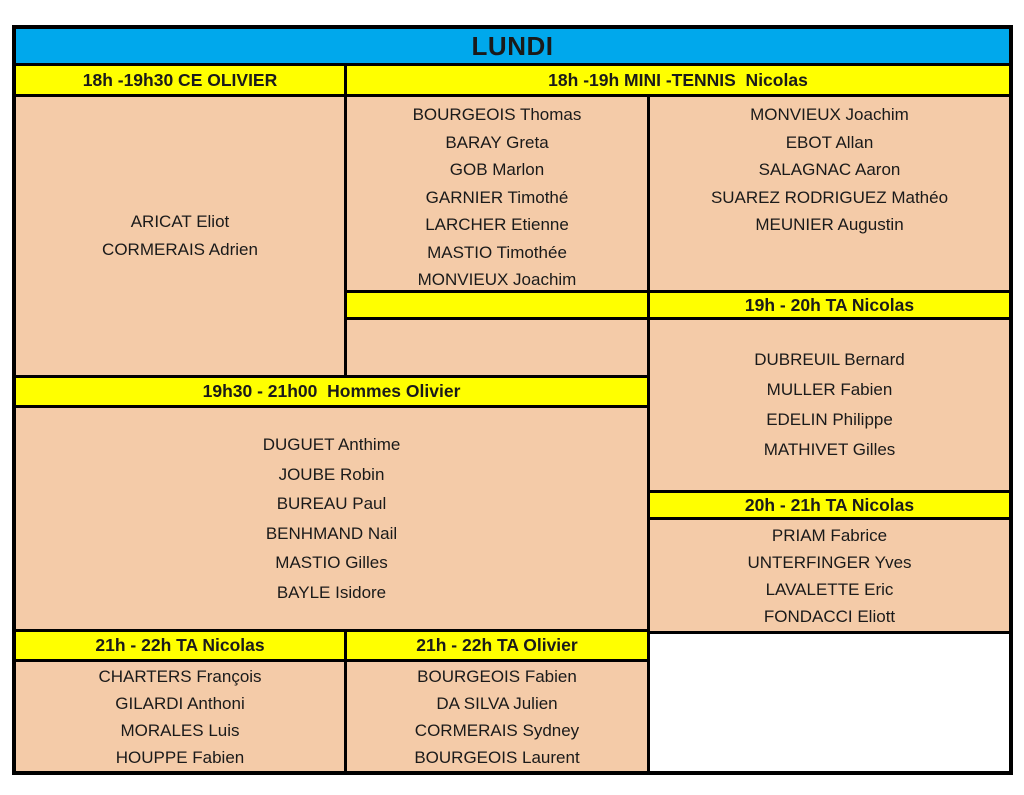 This screenshot has height=795, width=1024. I want to click on player-name: MORALES Luis, so click(180, 730).